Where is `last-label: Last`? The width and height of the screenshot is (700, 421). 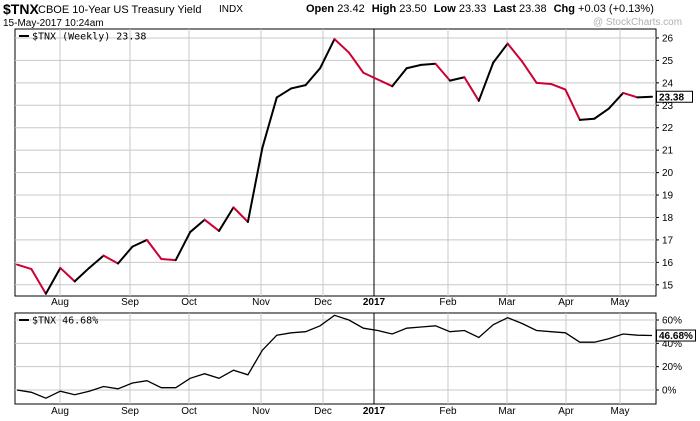
last-label: Last is located at coordinates (504, 9).